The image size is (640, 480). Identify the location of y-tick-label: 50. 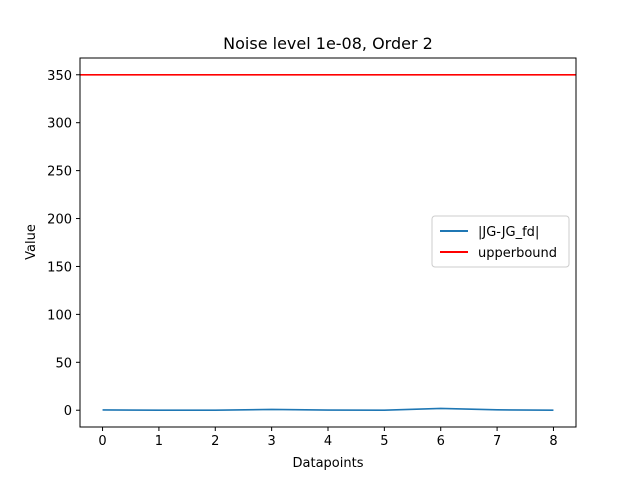
(63, 363).